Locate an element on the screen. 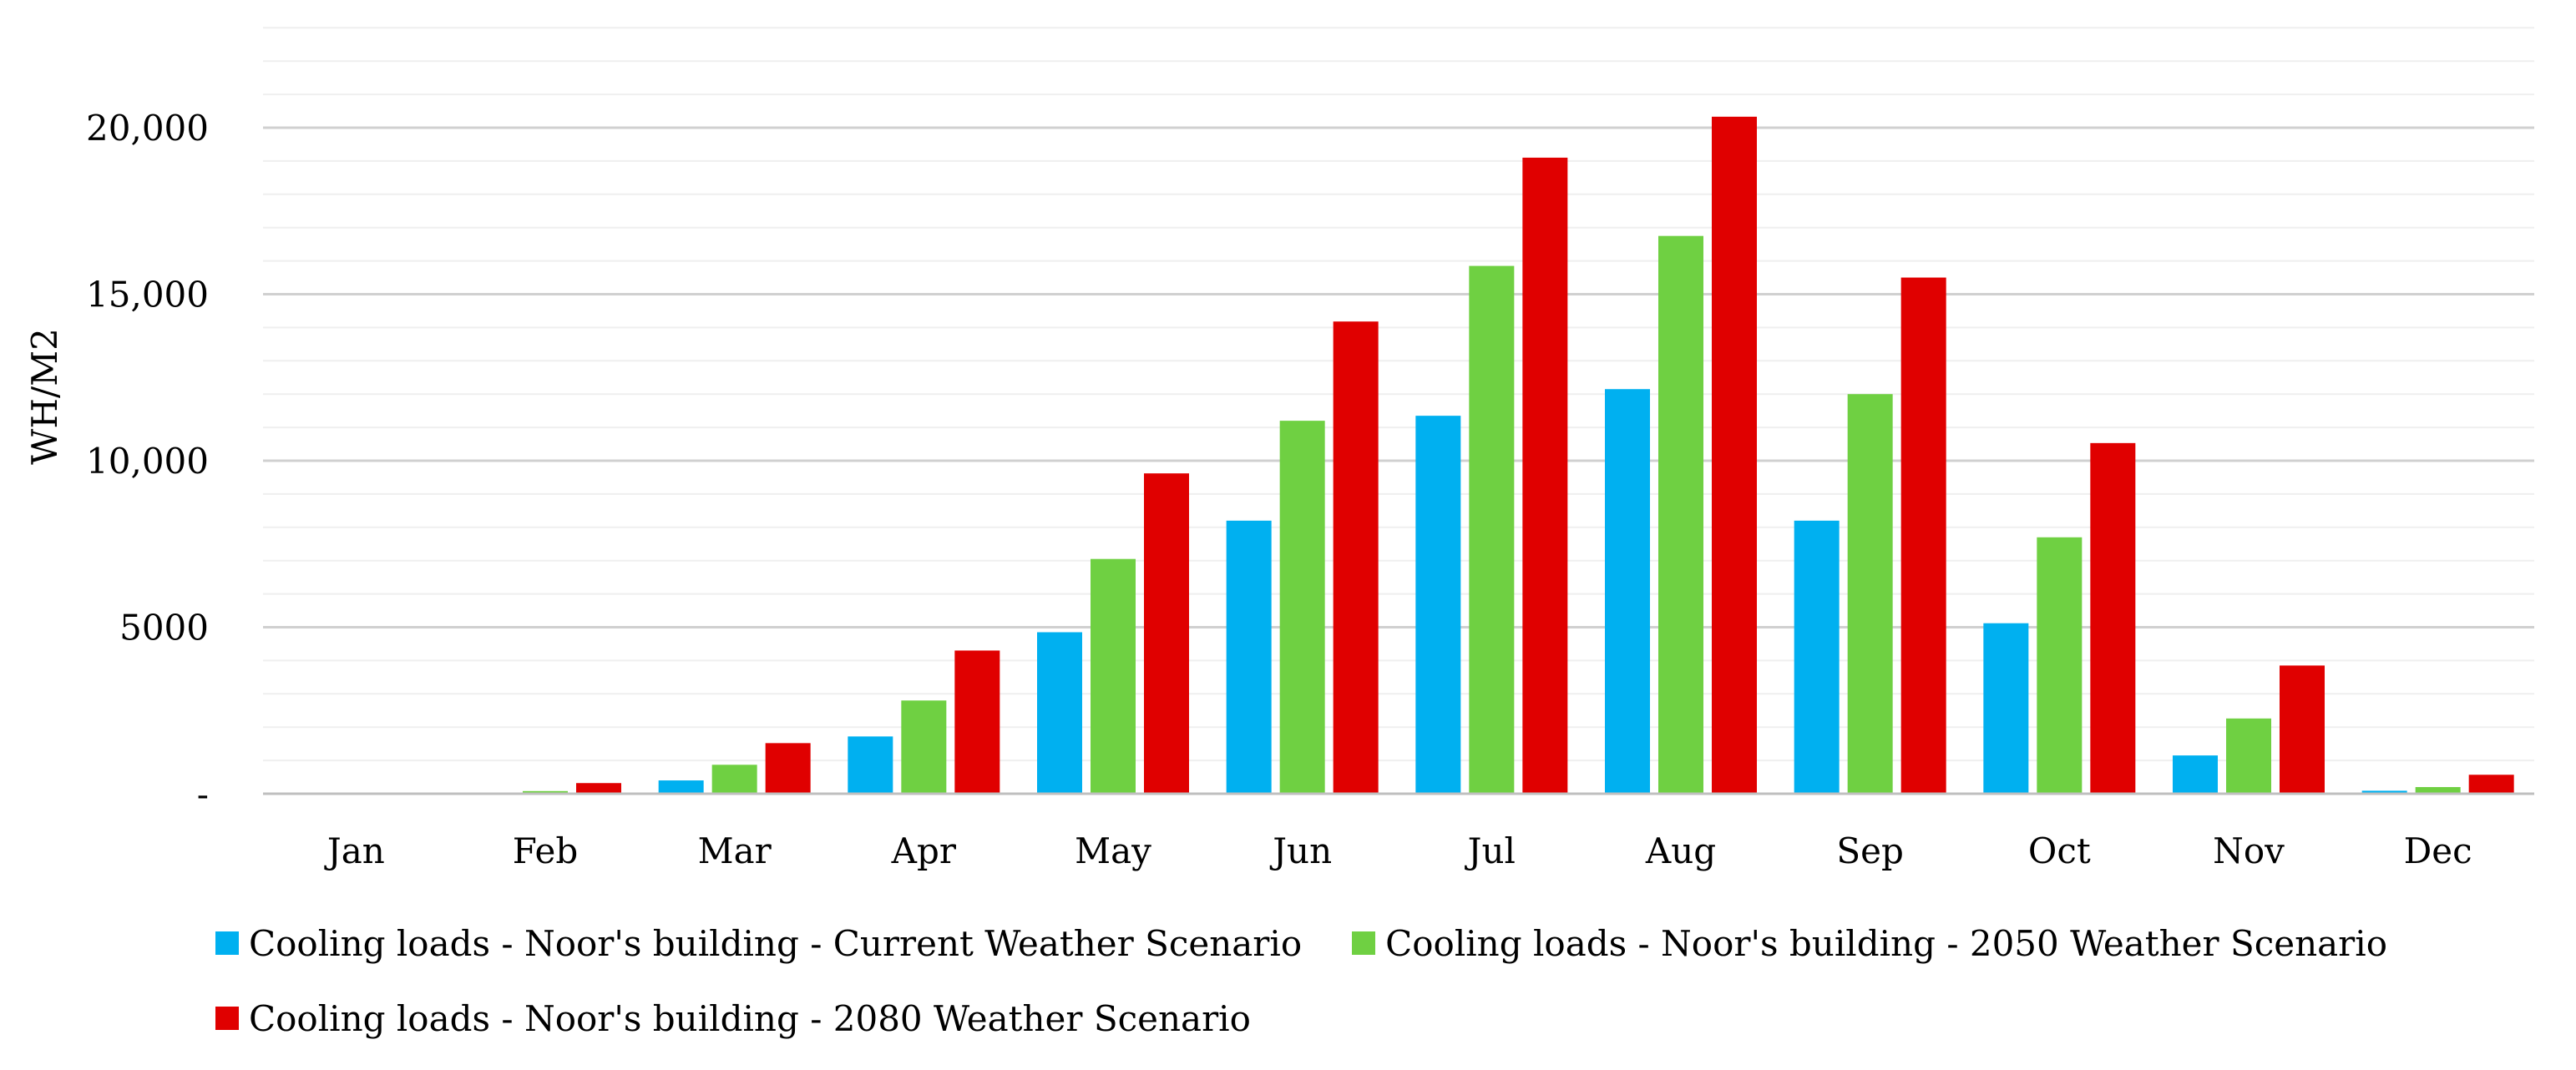 The width and height of the screenshot is (2576, 1070). x-tick-label: May is located at coordinates (1113, 850).